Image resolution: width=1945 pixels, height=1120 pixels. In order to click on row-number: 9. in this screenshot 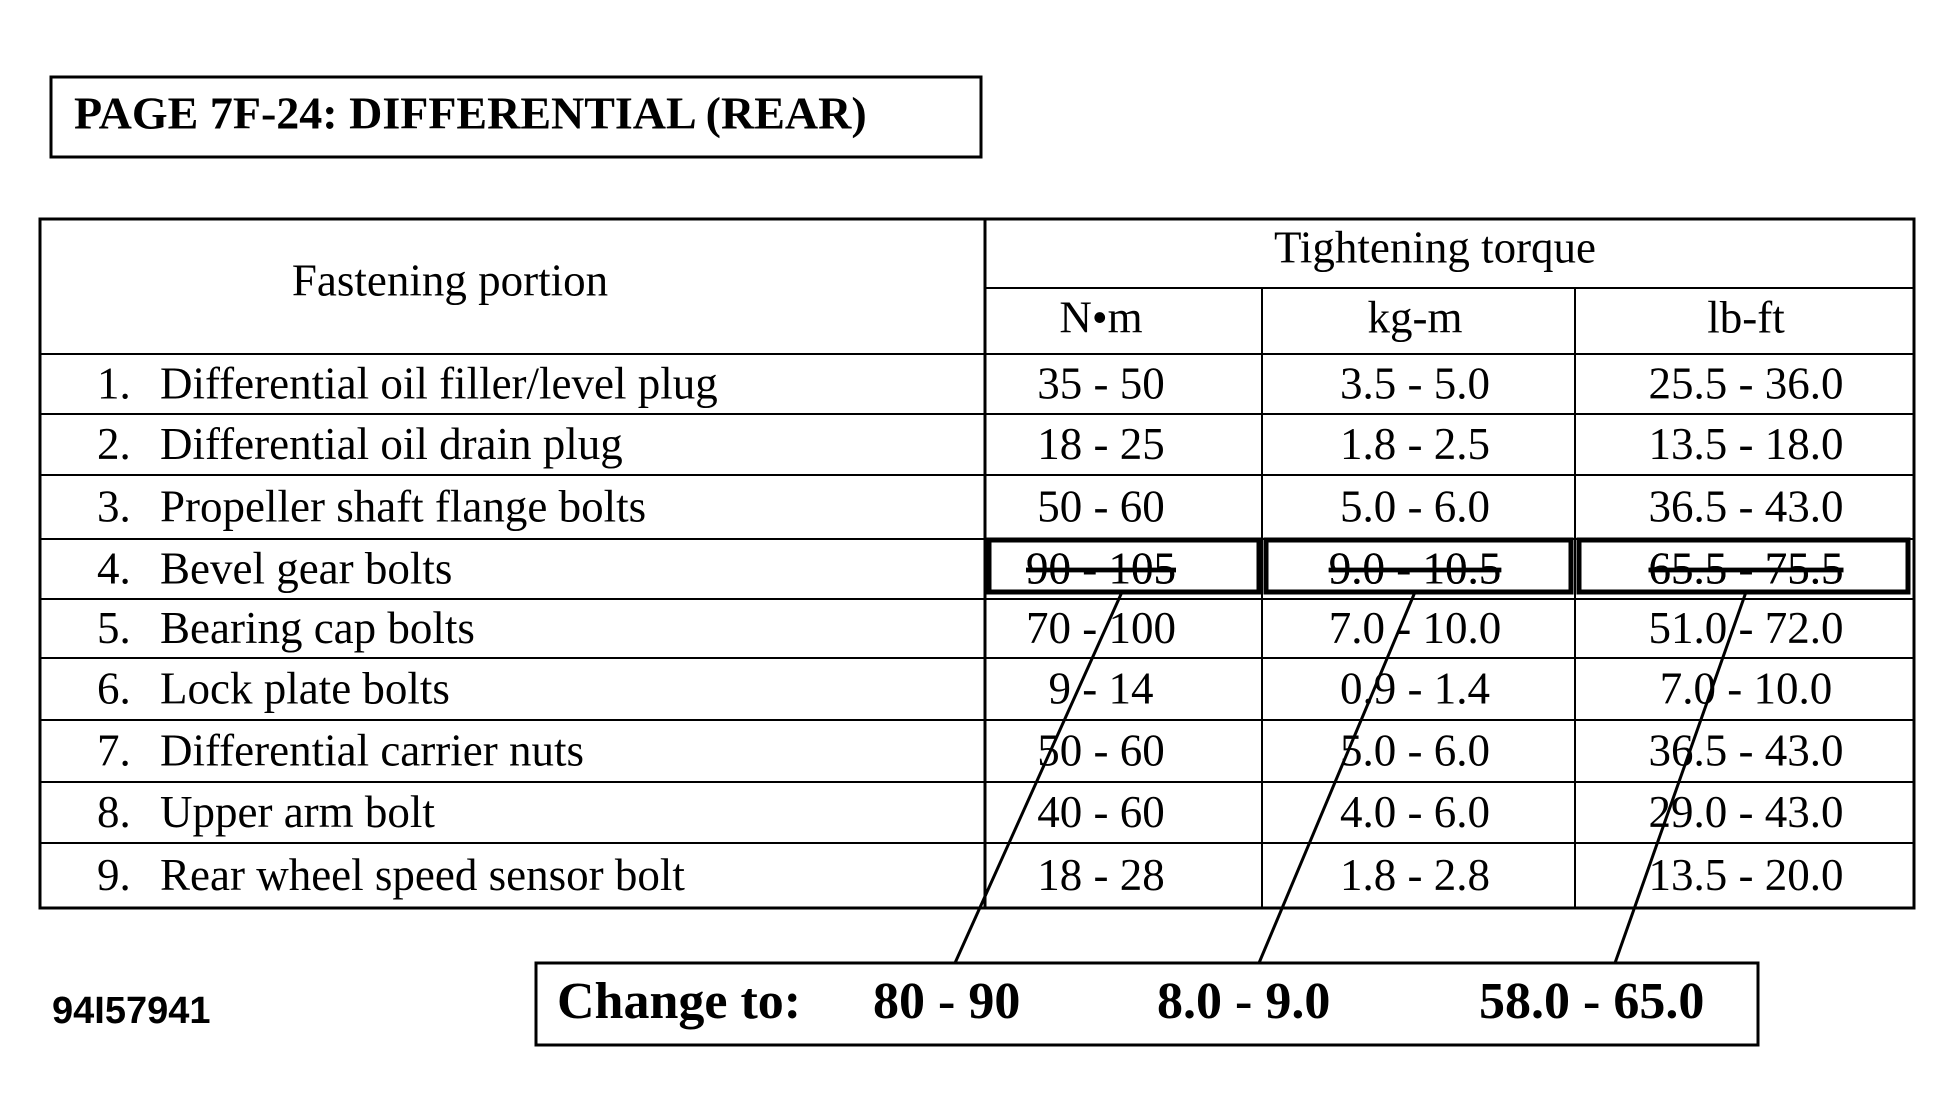, I will do `click(114, 875)`.